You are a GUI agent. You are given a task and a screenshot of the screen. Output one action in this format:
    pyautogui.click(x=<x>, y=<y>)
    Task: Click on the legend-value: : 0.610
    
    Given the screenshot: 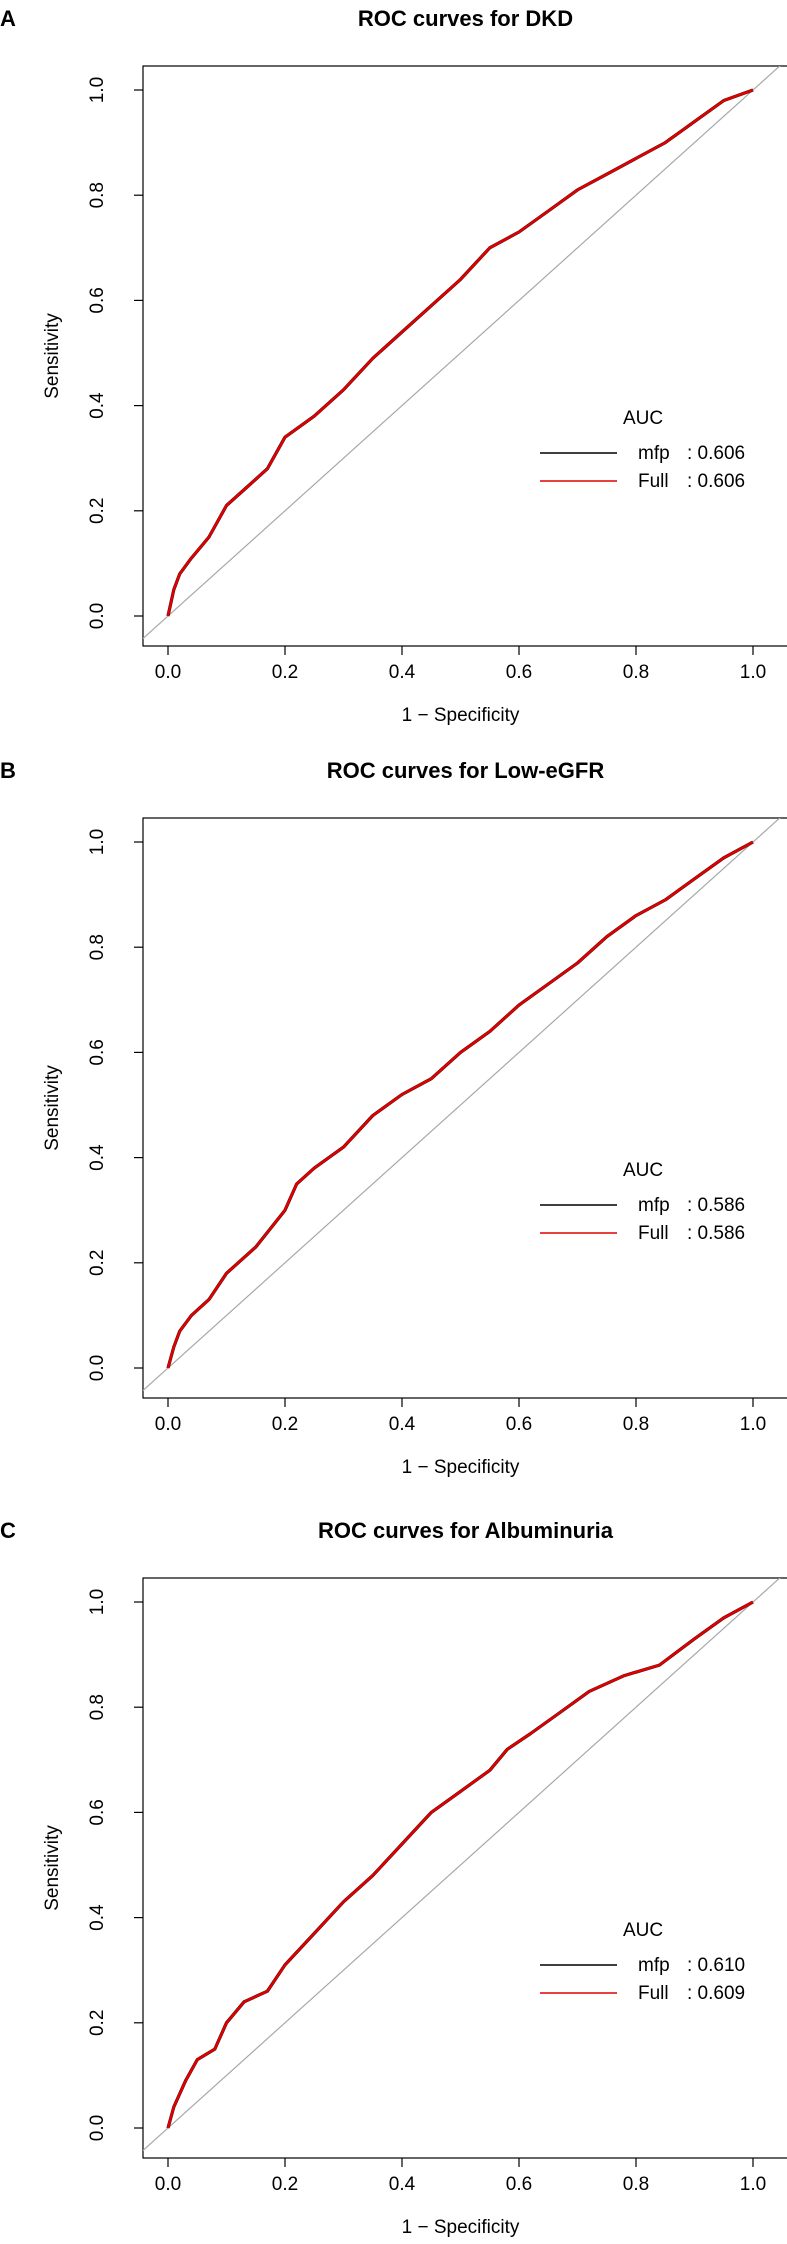 What is the action you would take?
    pyautogui.click(x=716, y=1965)
    